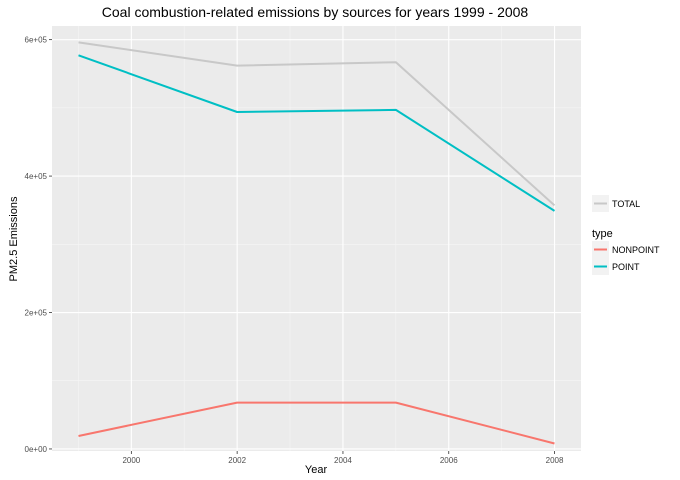 This screenshot has width=680, height=480. I want to click on y-axis-title: PM2.5 Emissions, so click(14, 238).